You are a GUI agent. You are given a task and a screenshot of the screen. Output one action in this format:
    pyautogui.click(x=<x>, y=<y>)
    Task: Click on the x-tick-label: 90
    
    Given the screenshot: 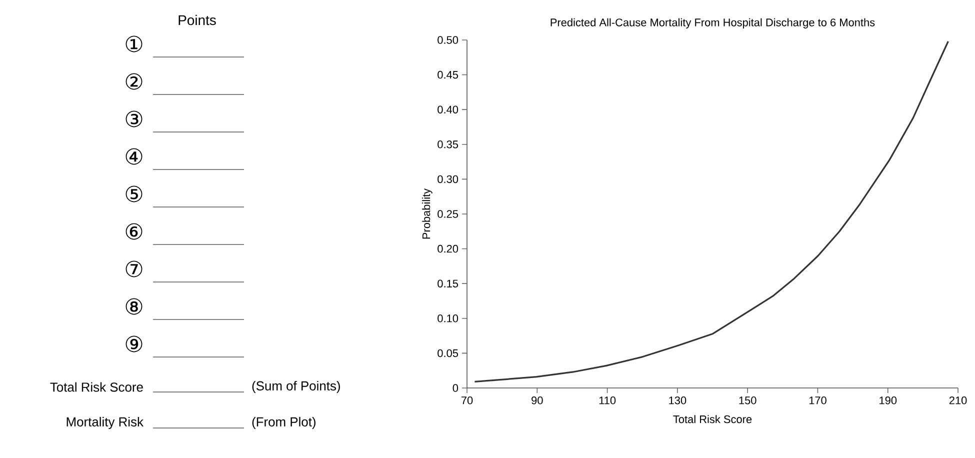 What is the action you would take?
    pyautogui.click(x=537, y=400)
    